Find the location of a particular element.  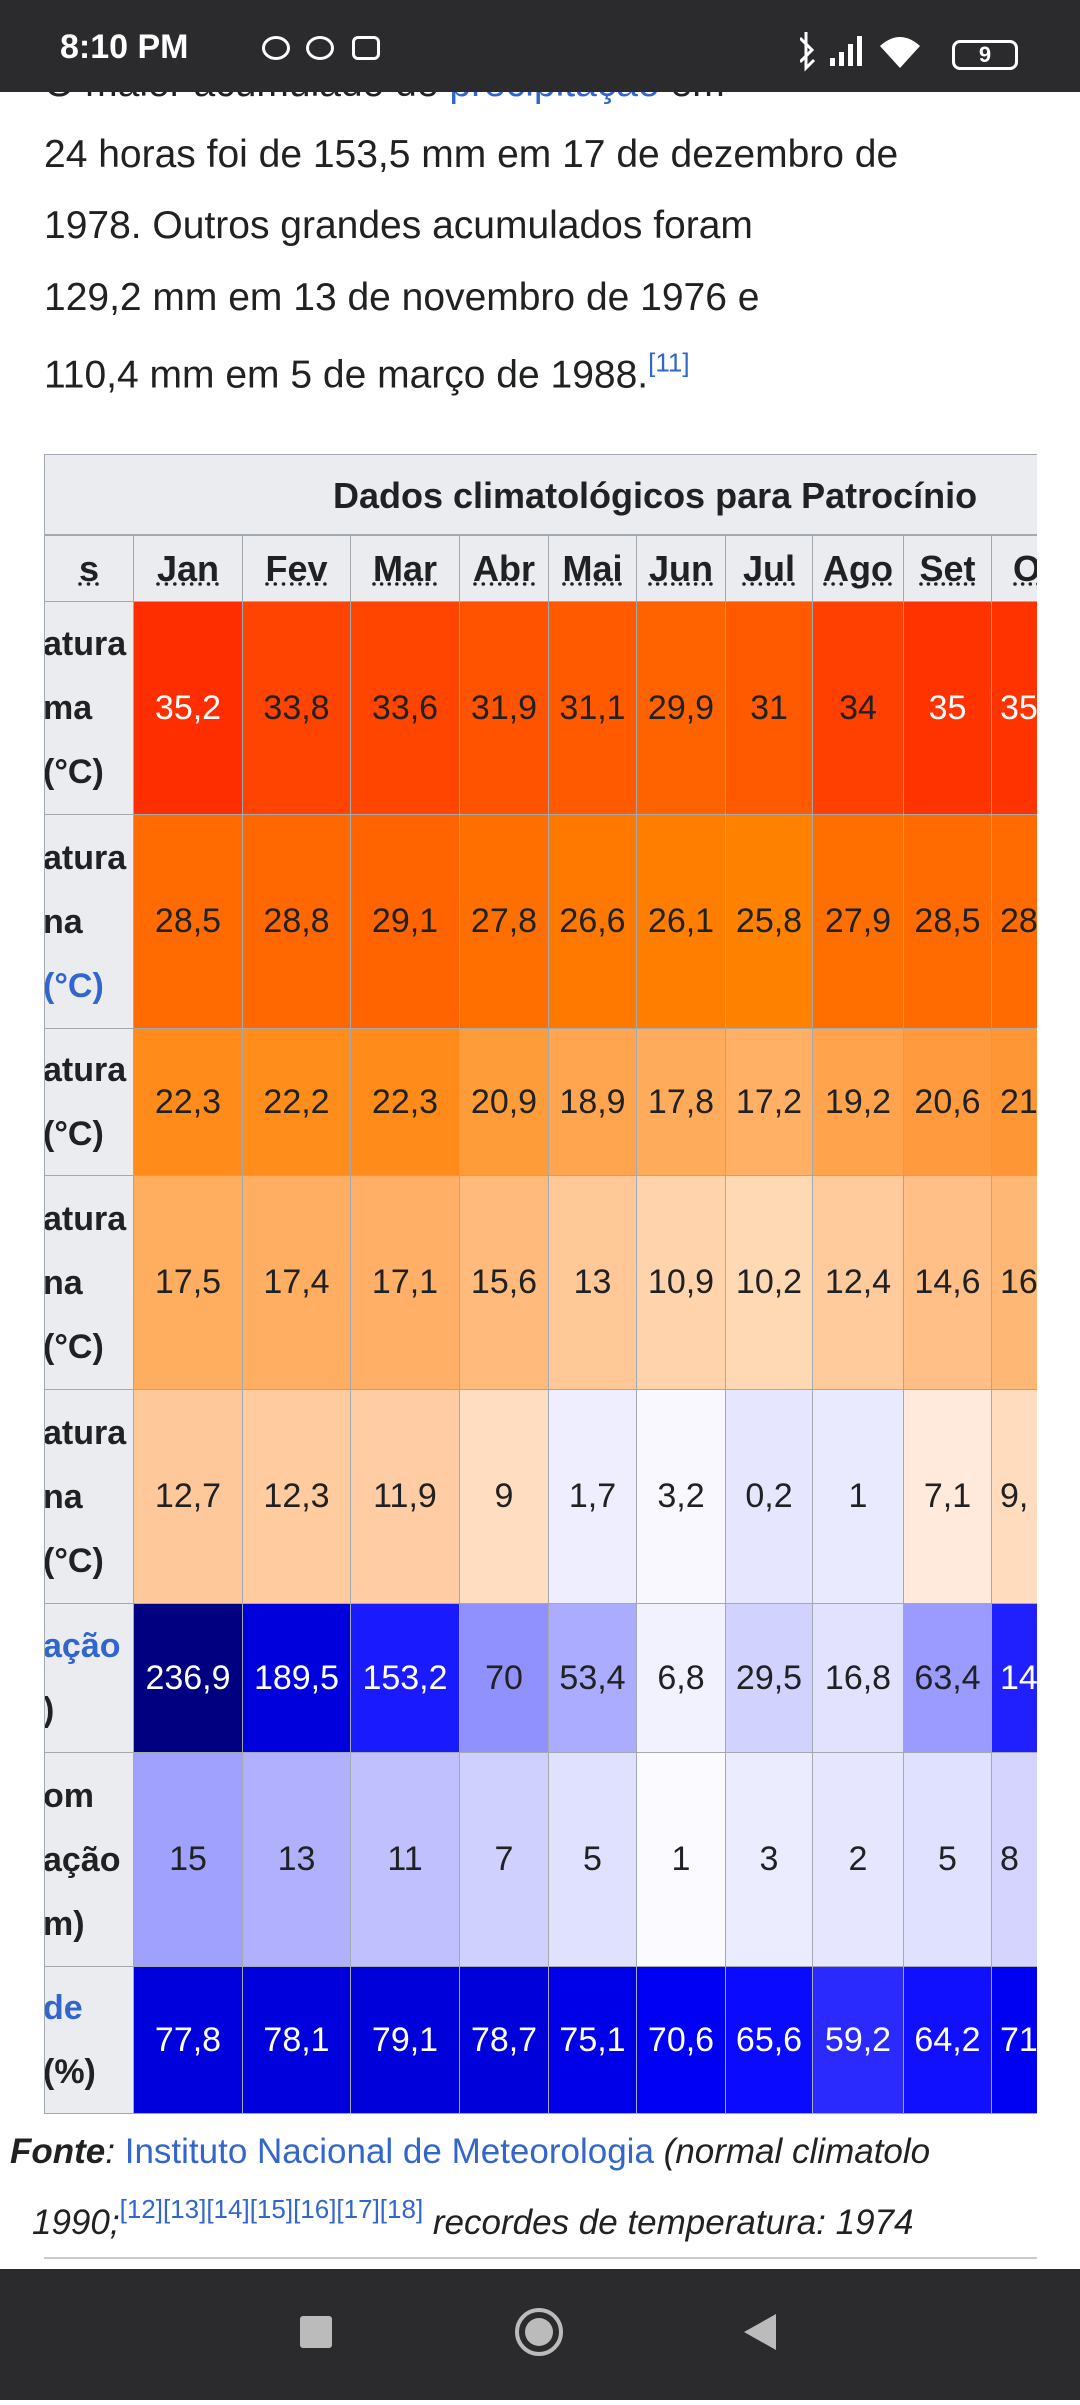

row-header: atura ma (°C) is located at coordinates (89, 708).